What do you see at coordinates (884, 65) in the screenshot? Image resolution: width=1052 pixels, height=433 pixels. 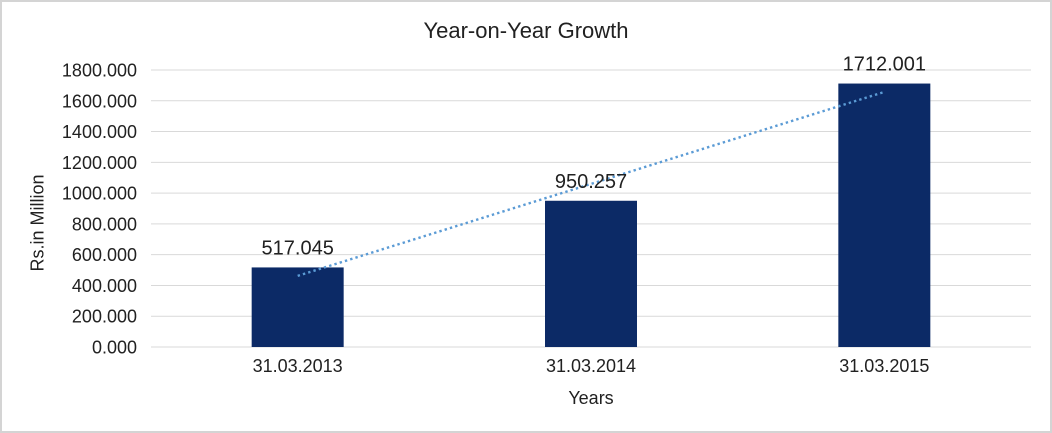 I see `bar-value-label: 1712.001` at bounding box center [884, 65].